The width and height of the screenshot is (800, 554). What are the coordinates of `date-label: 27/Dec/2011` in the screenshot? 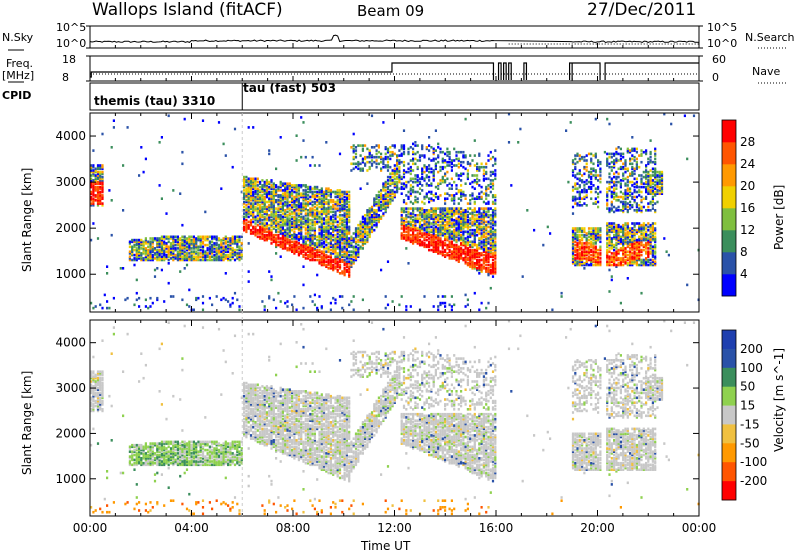 It's located at (642, 10).